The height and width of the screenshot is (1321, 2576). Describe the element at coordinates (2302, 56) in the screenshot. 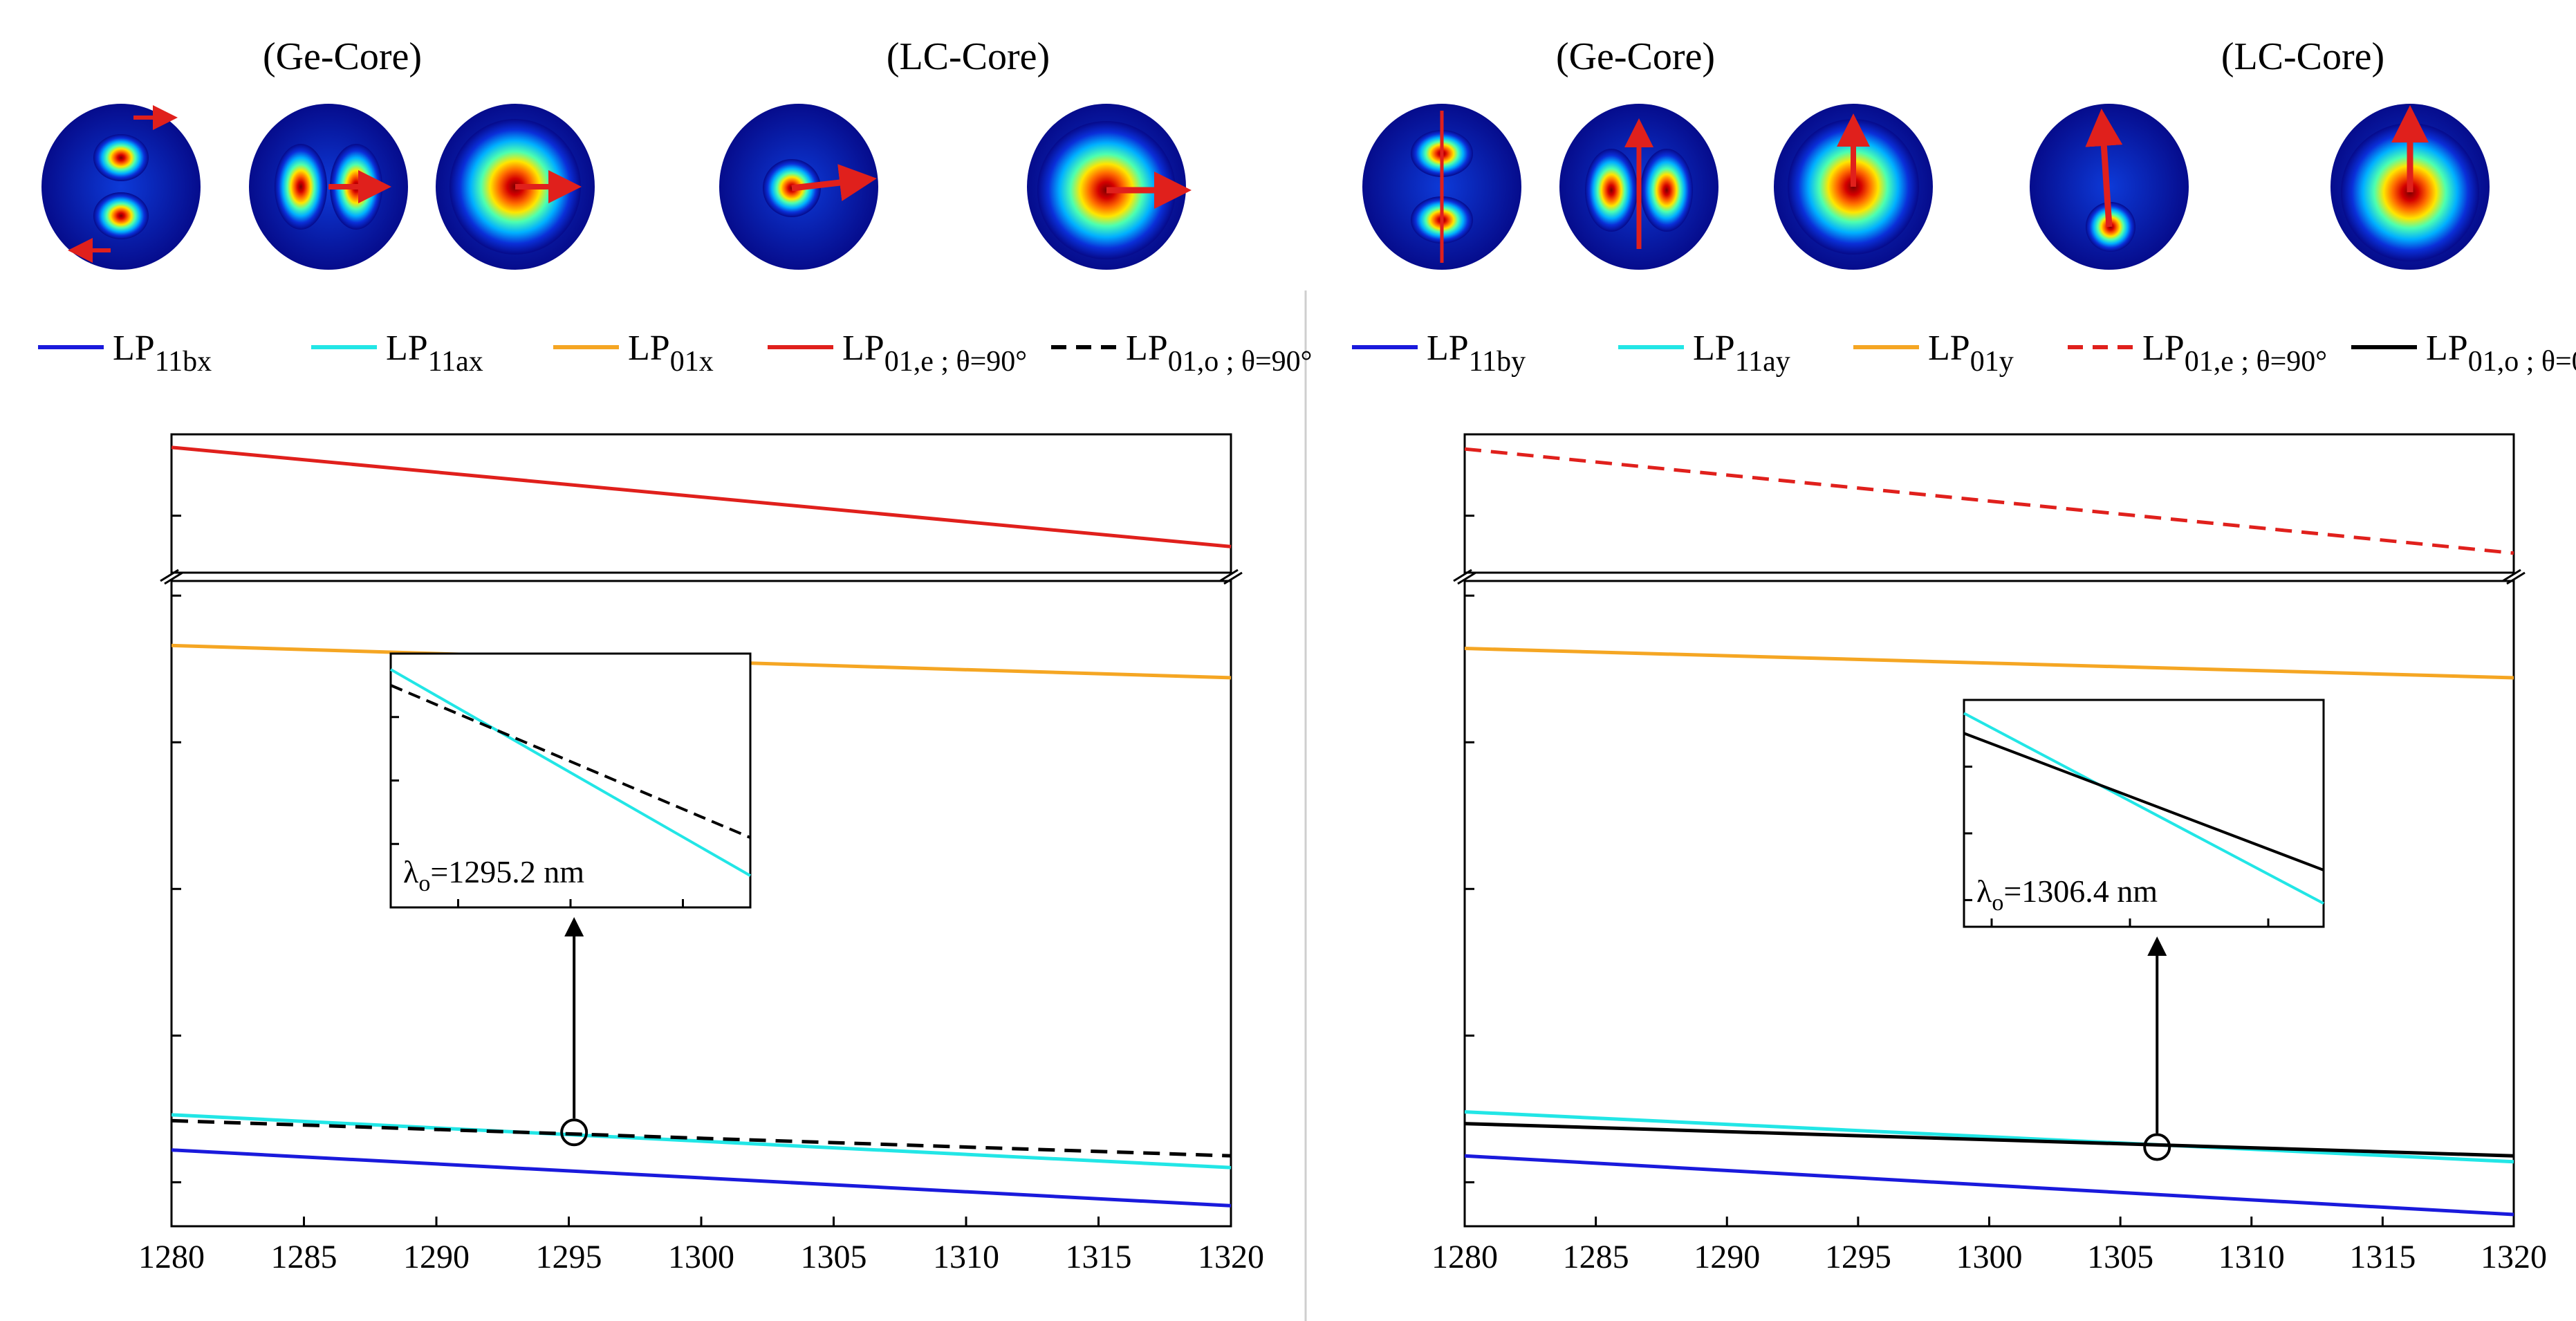

I see `lc-core-label-b: (LC-Core)` at that location.